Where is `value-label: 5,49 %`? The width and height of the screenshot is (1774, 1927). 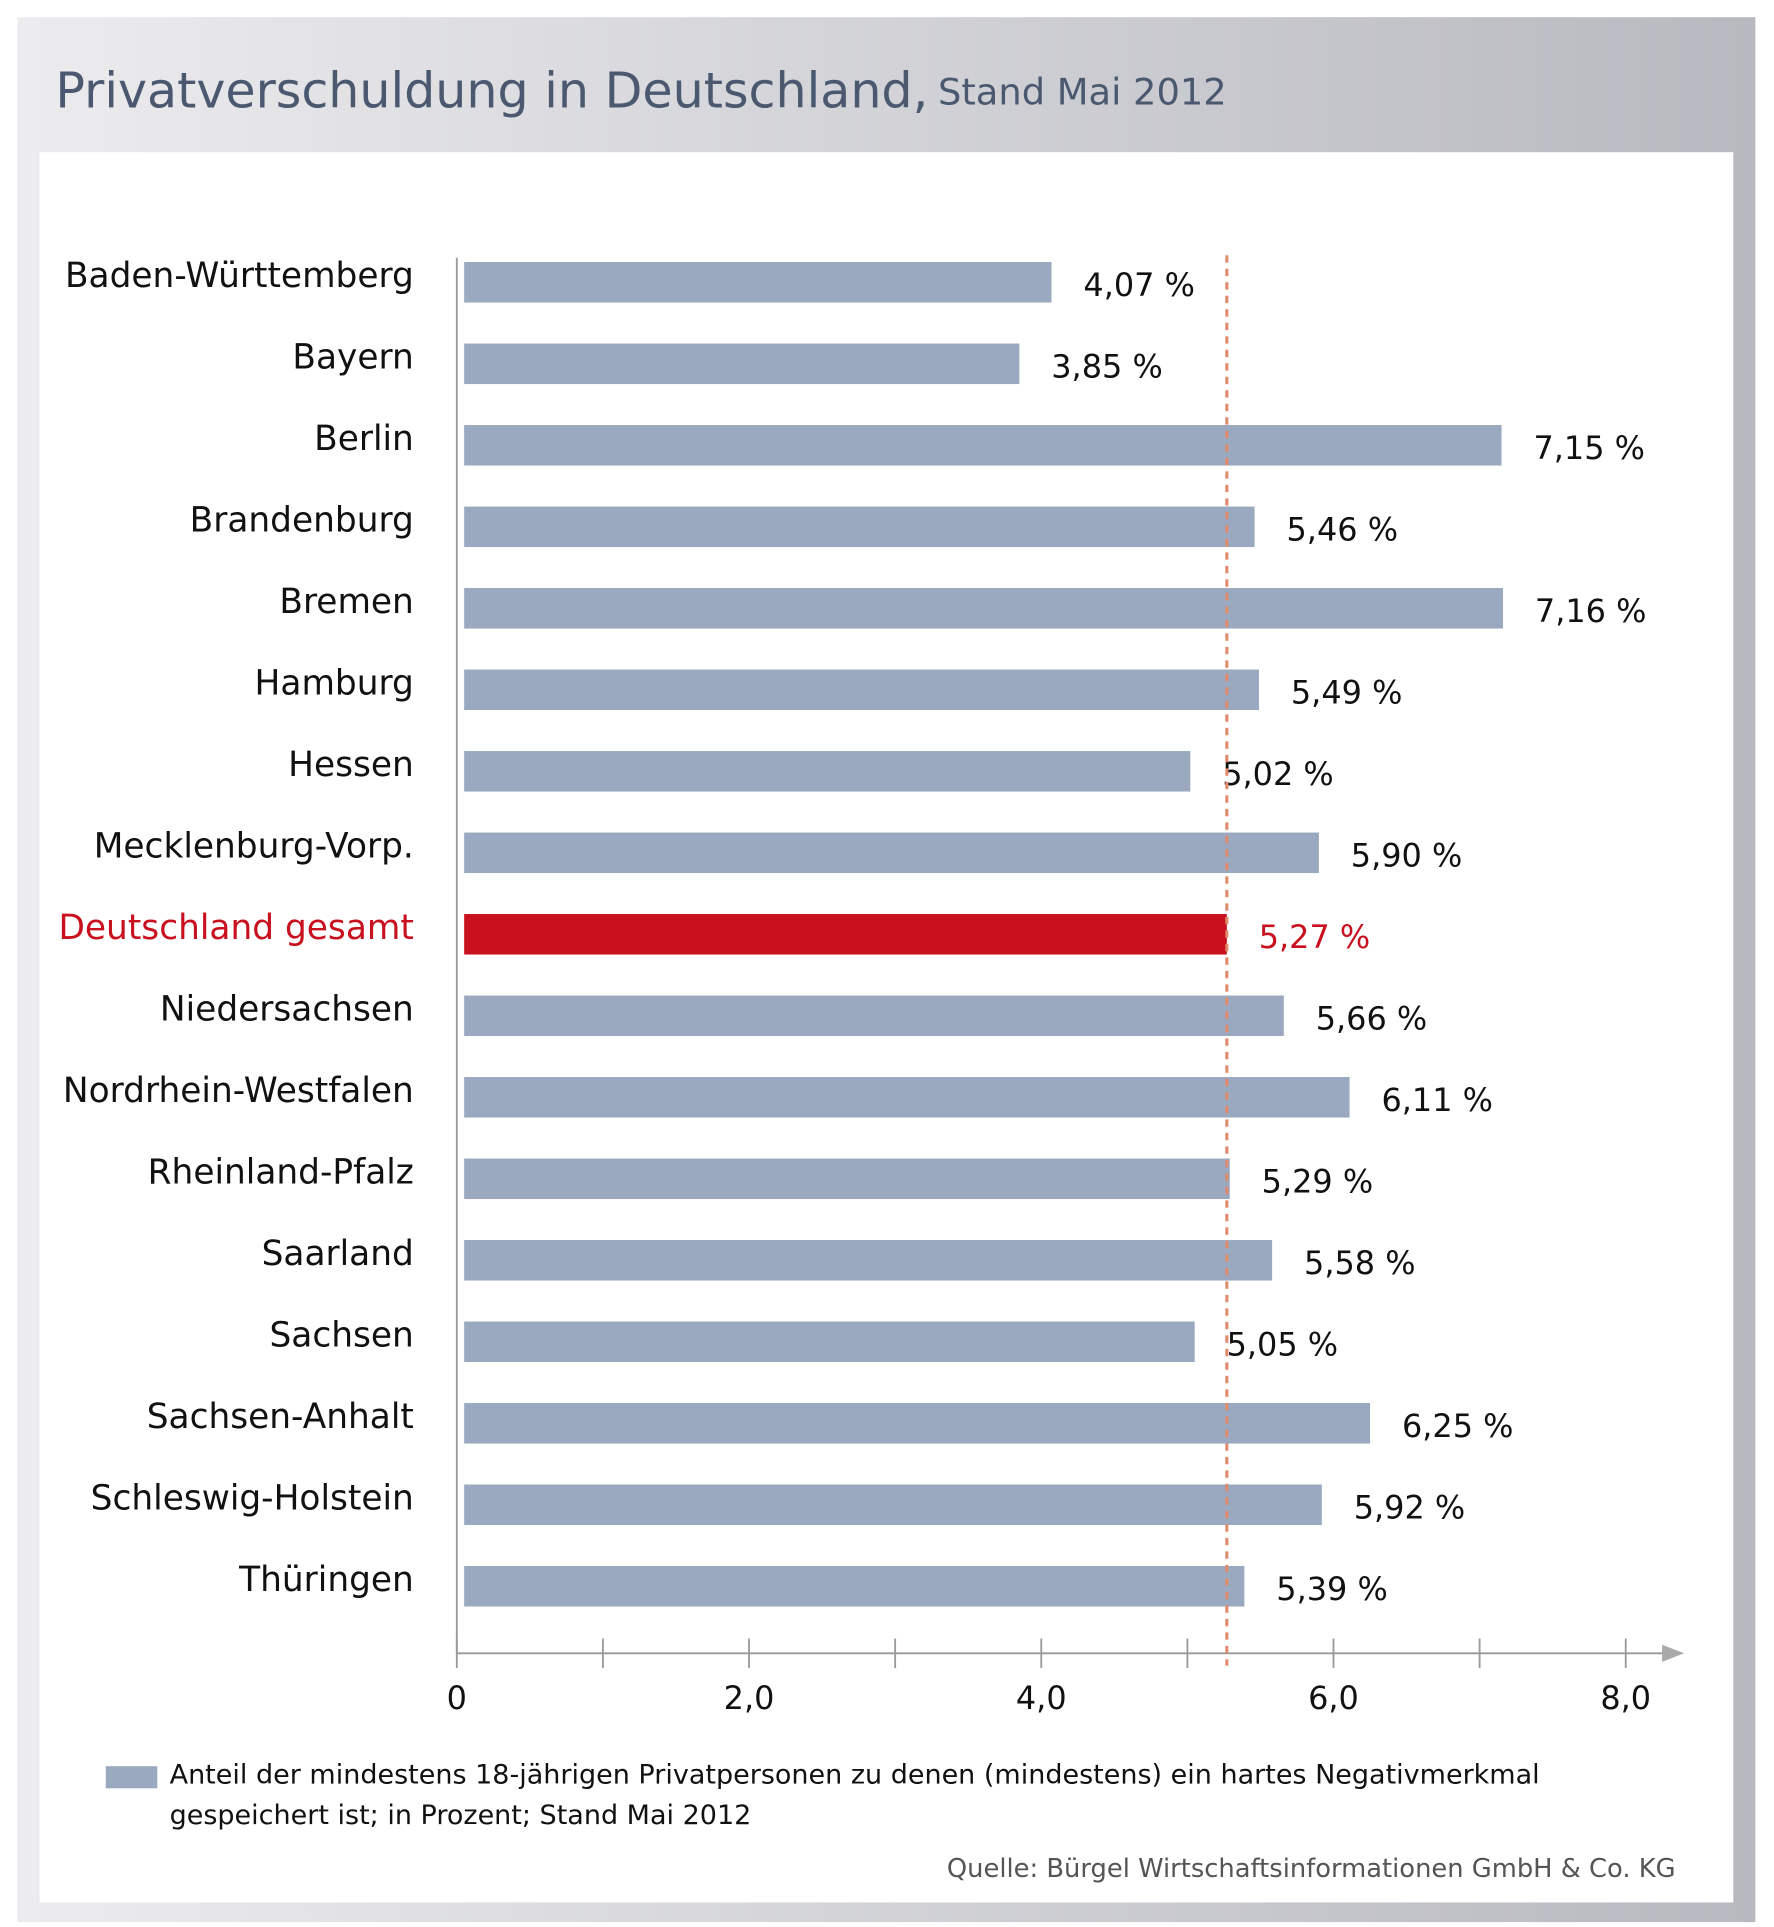 value-label: 5,49 % is located at coordinates (1347, 693).